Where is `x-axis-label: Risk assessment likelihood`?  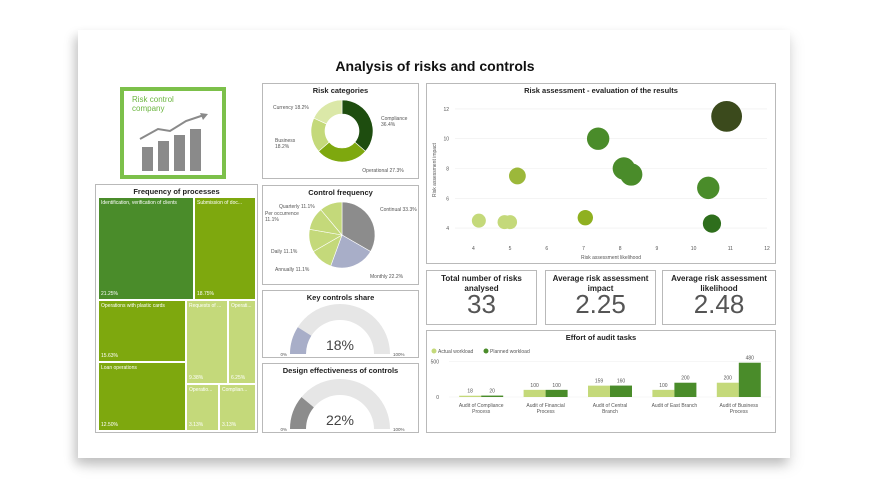
x-axis-label: Risk assessment likelihood is located at coordinates (611, 258).